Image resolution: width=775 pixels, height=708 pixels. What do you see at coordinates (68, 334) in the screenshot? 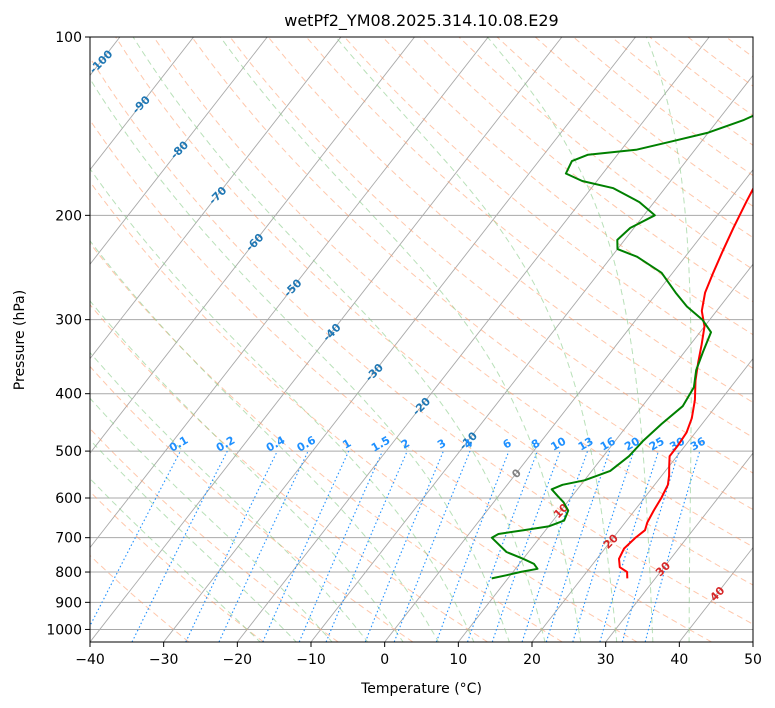
I see `y-axis: 100 200 300 400 500 600 700 800 900 1000` at bounding box center [68, 334].